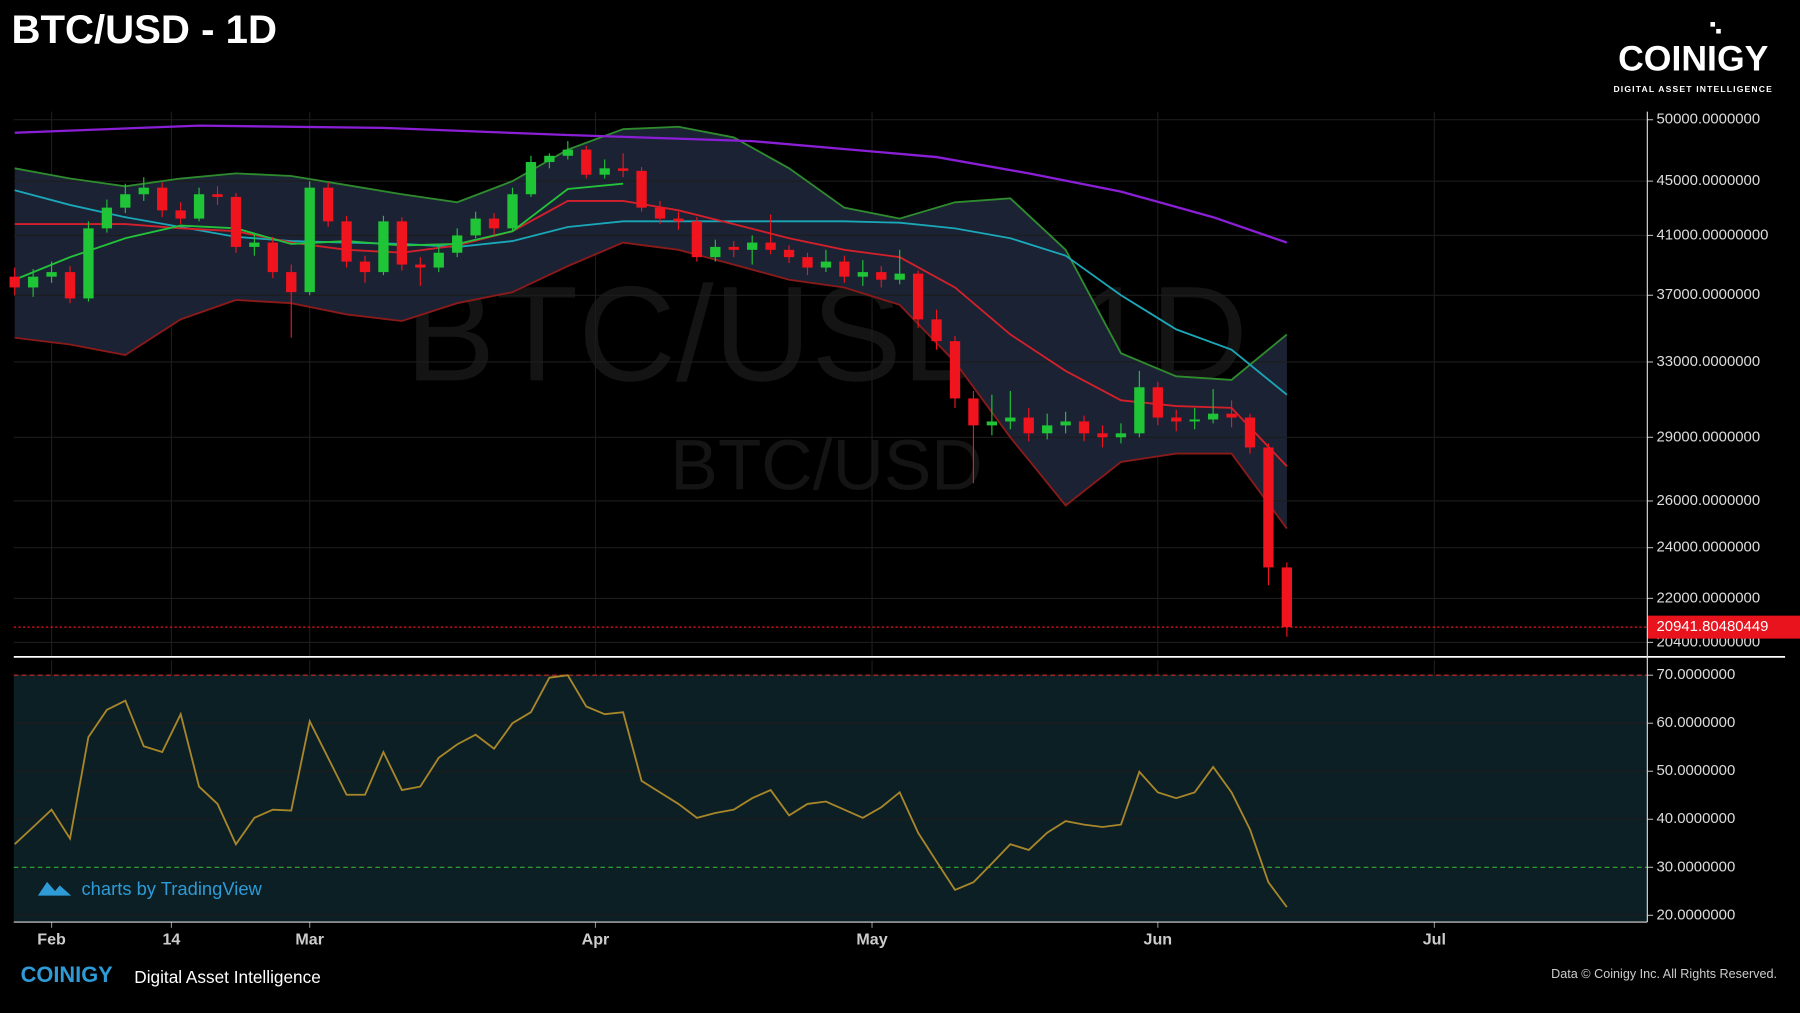 The height and width of the screenshot is (1013, 1800). What do you see at coordinates (1709, 500) in the screenshot?
I see `y-tick-label: 26000.0000000` at bounding box center [1709, 500].